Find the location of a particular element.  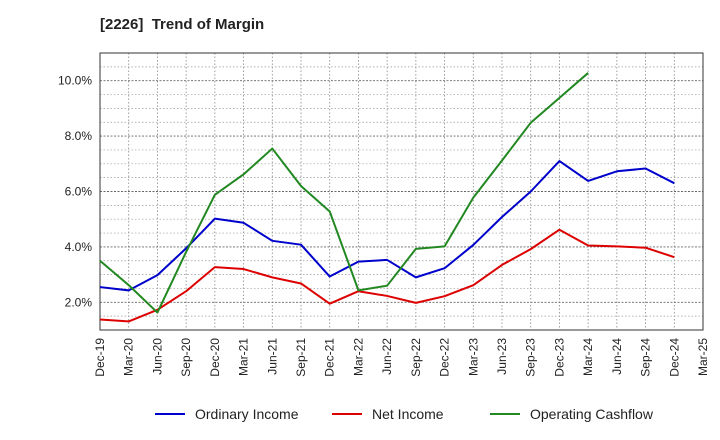

x-tick-label: Jun-23 is located at coordinates (502, 356).